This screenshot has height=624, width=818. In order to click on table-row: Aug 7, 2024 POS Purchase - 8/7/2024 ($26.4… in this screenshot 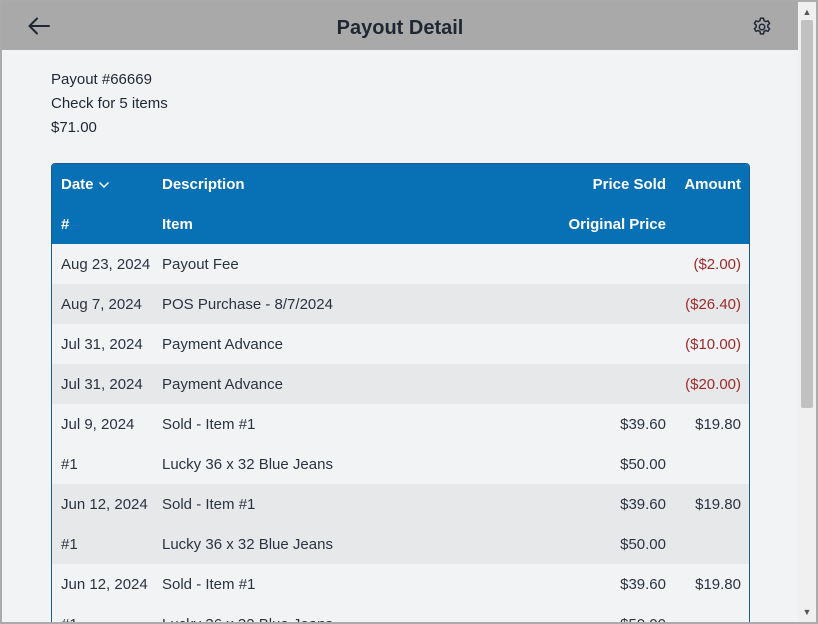, I will do `click(400, 304)`.